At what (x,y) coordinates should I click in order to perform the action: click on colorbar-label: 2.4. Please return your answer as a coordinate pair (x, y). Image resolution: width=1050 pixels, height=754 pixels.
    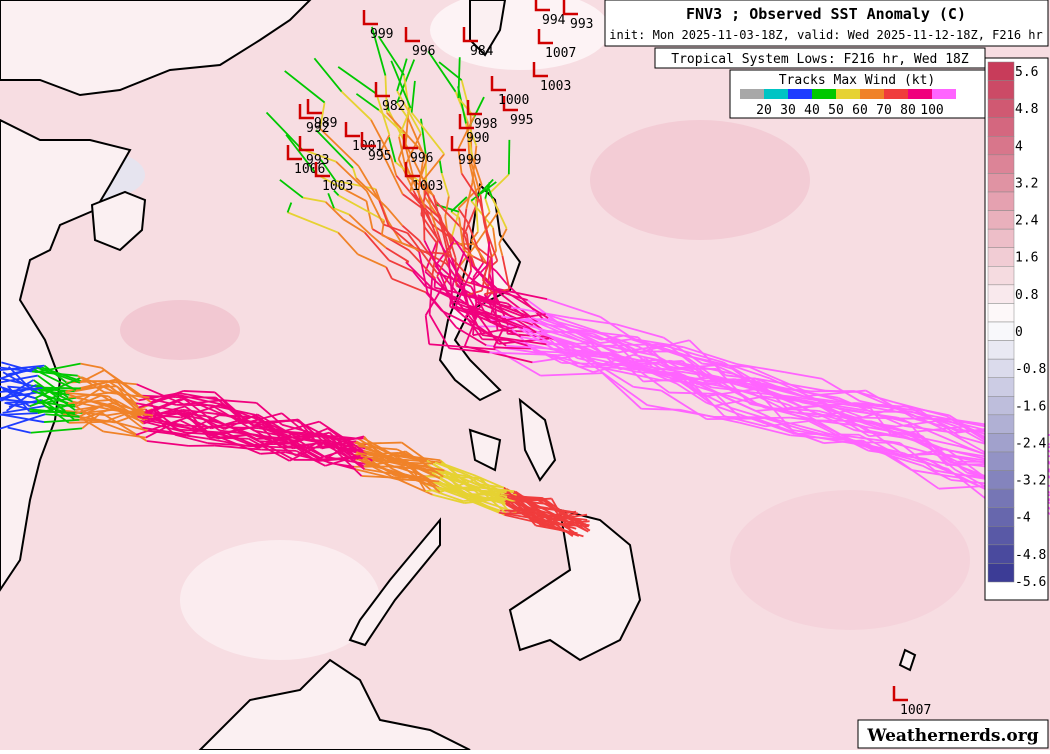
    Looking at the image, I should click on (1027, 221).